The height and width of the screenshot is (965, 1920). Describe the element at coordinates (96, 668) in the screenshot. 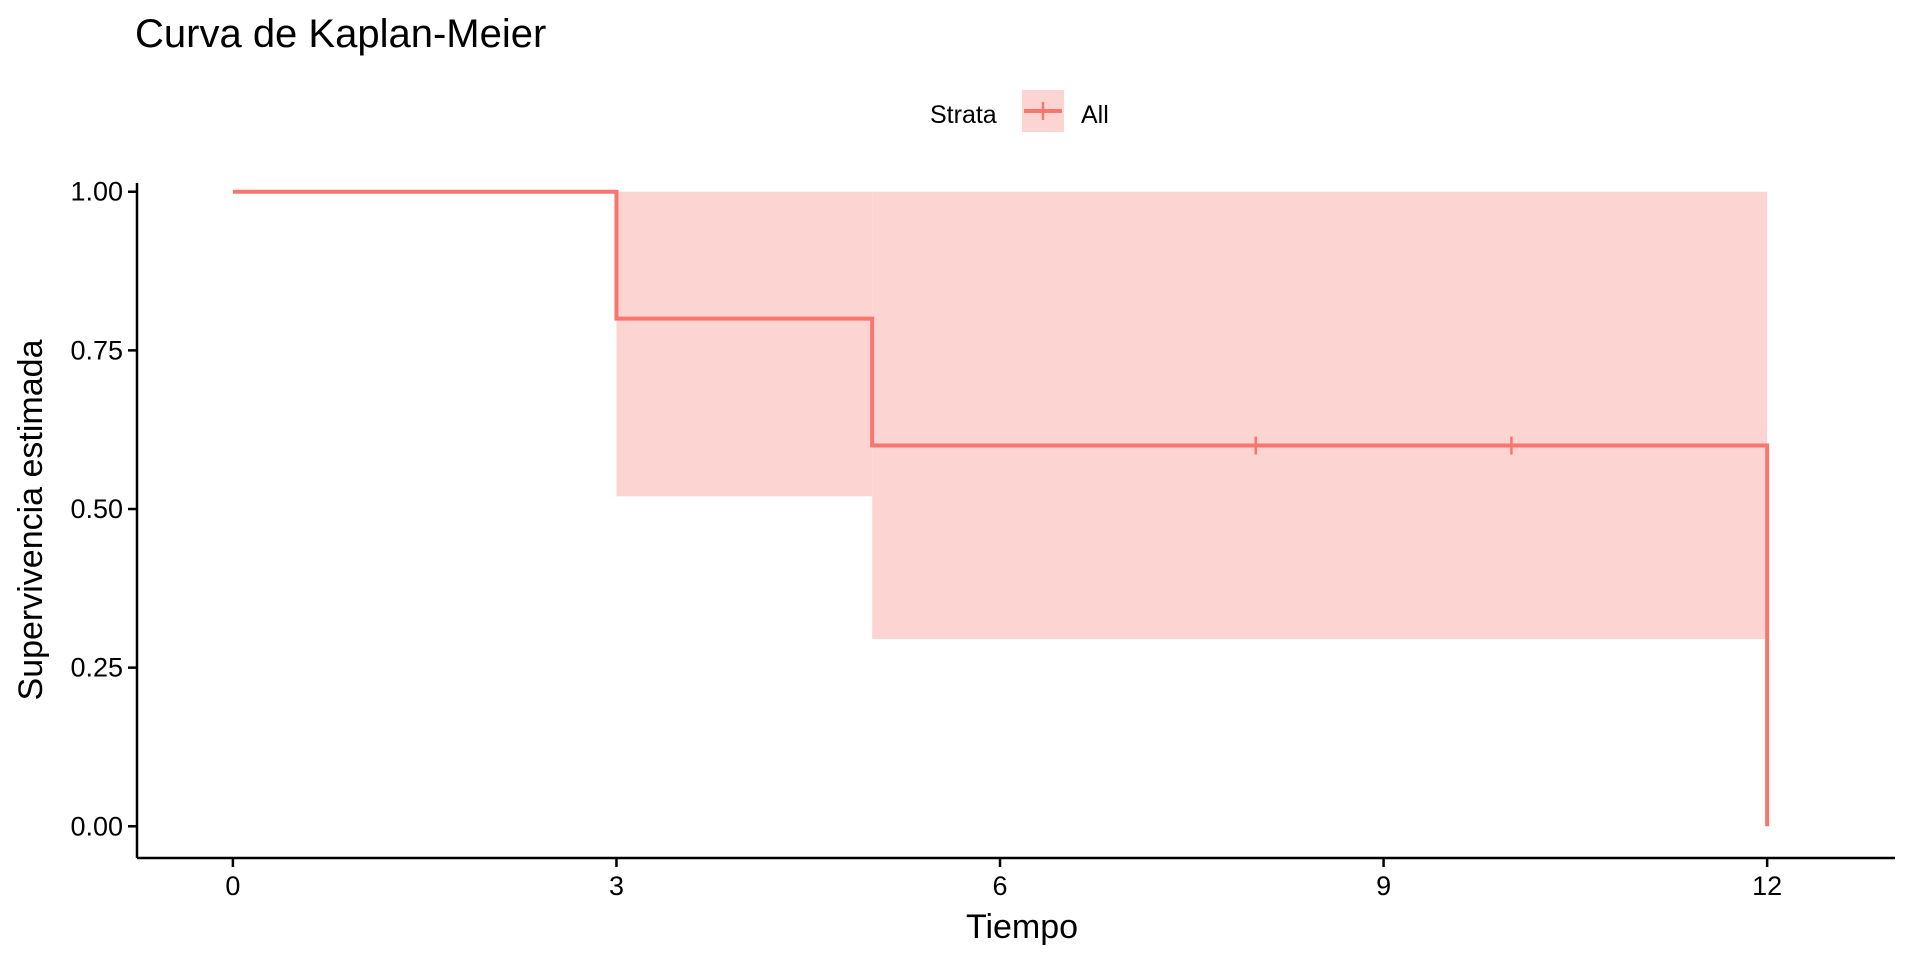

I see `y-tick-label: 0.25` at that location.